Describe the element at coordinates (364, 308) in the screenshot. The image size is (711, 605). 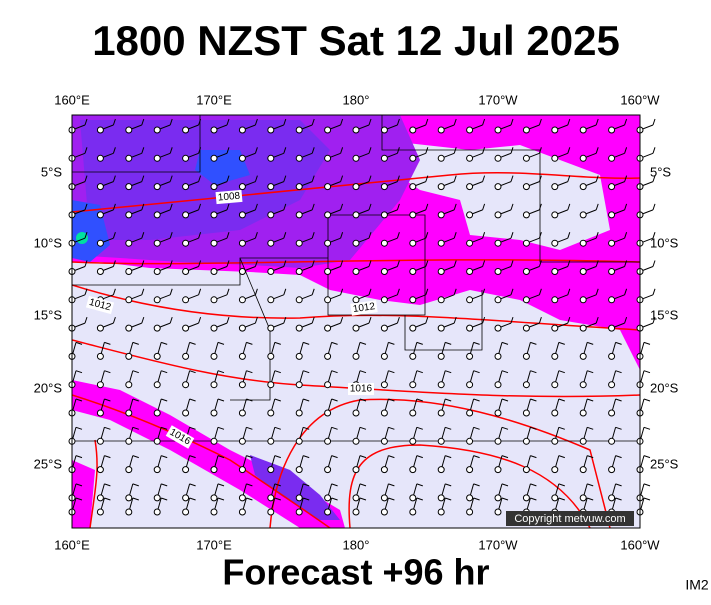
I see `isobar-label-box` at that location.